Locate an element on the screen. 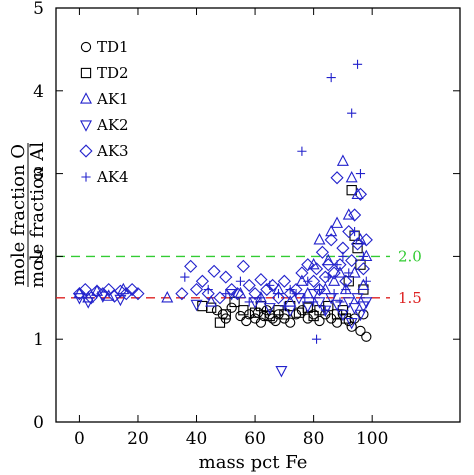 Image resolution: width=474 pixels, height=475 pixels. y-tick-label: 0 is located at coordinates (38, 423).